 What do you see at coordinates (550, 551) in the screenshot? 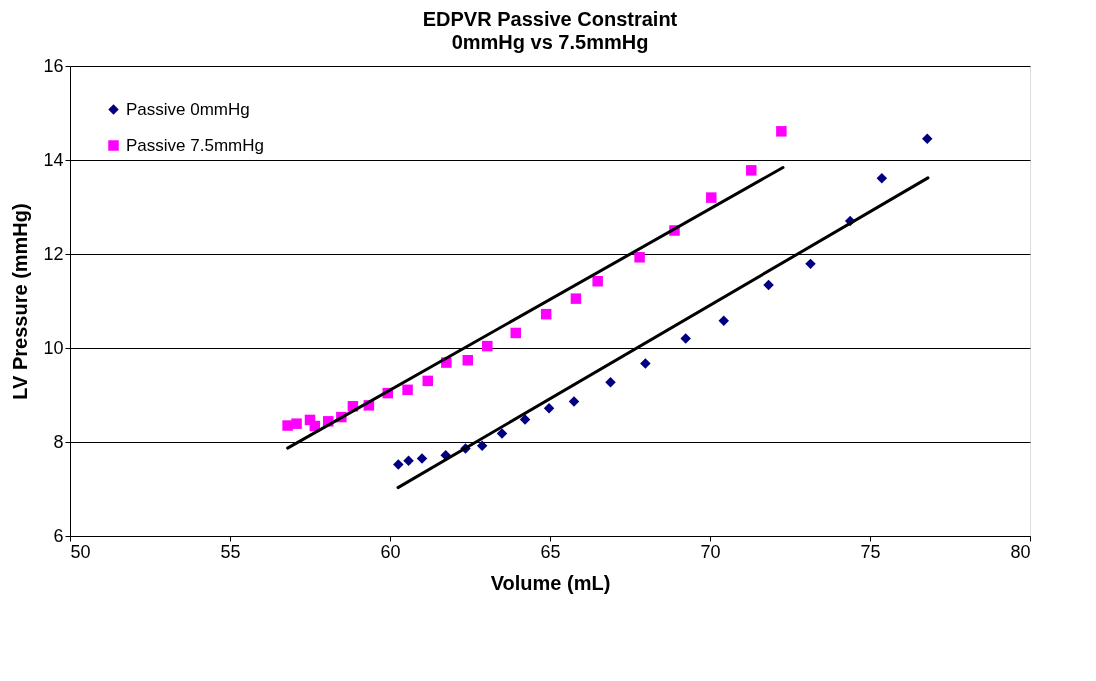
I see `x-tick-label: 65` at bounding box center [550, 551].